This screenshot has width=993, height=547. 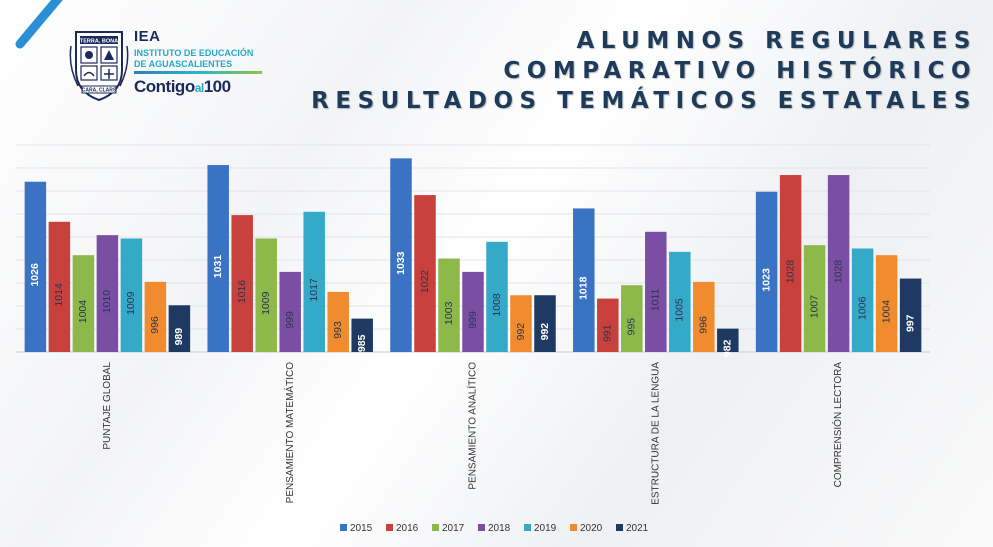 I want to click on legend-label: 2019, so click(x=545, y=528).